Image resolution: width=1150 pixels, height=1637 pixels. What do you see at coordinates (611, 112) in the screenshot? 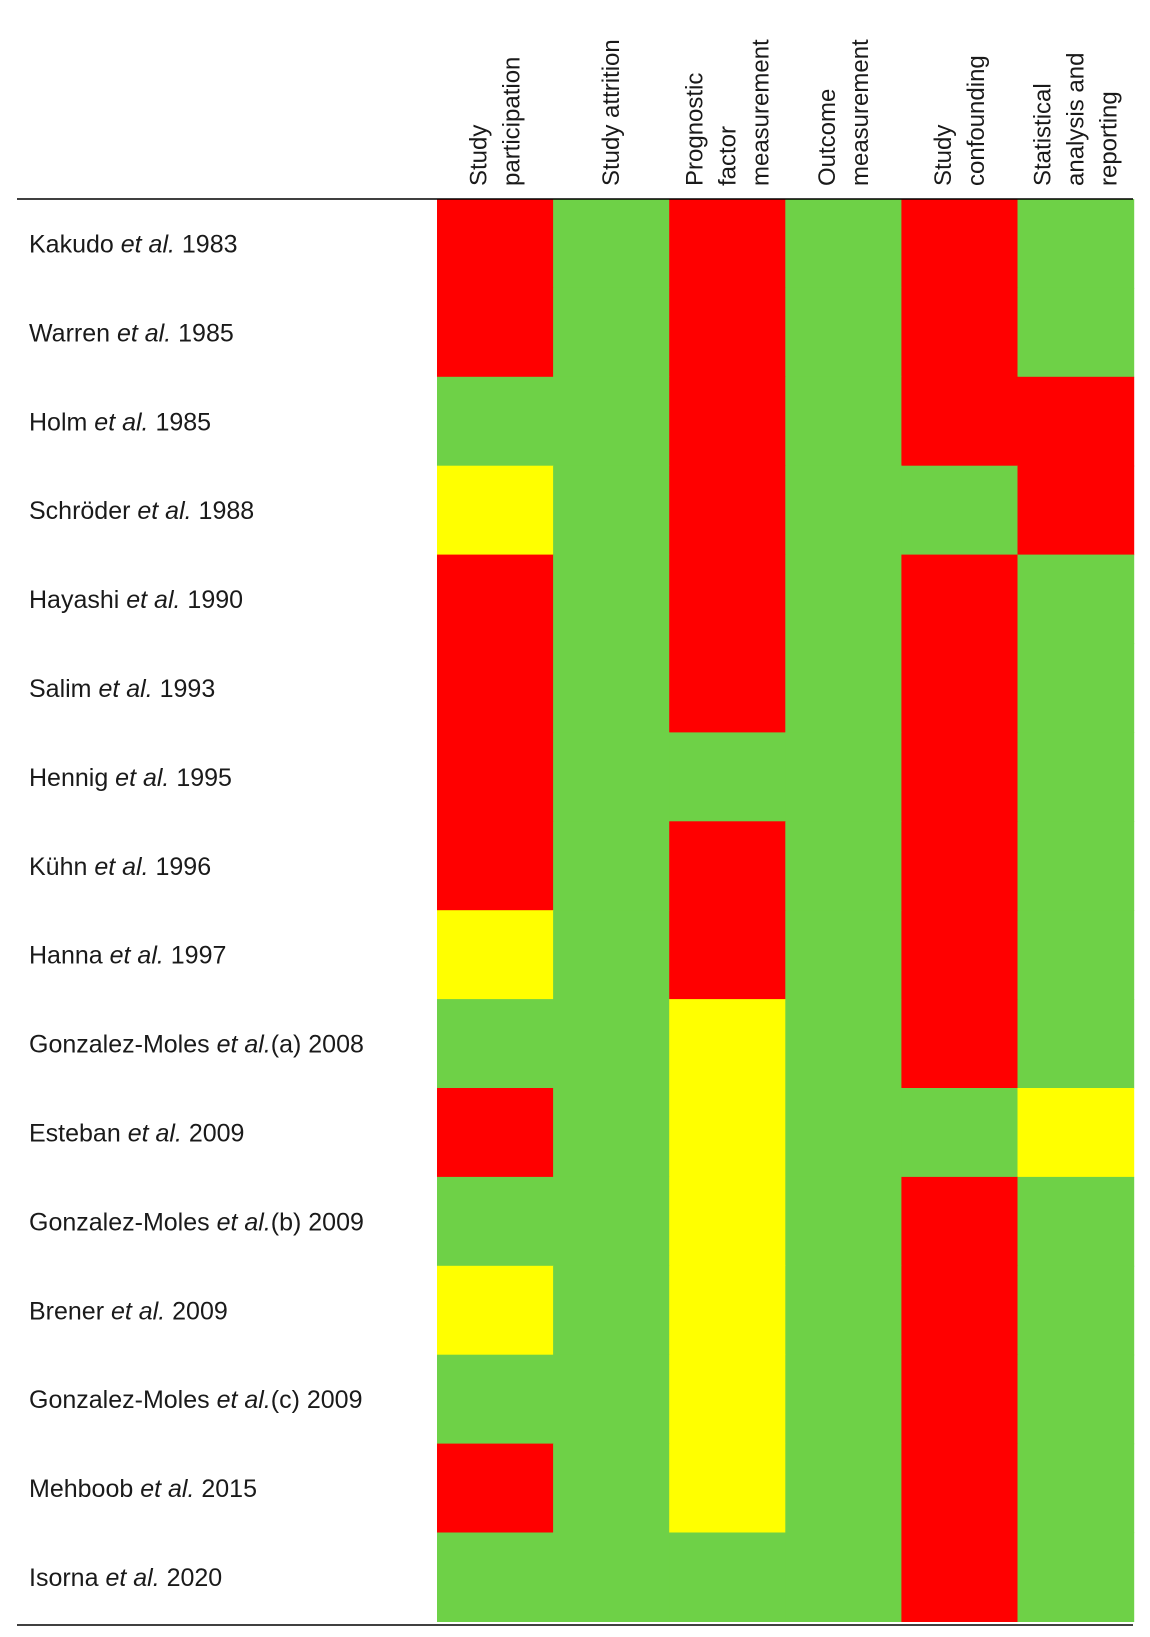
I see `column-header-line: Study attrition` at bounding box center [611, 112].